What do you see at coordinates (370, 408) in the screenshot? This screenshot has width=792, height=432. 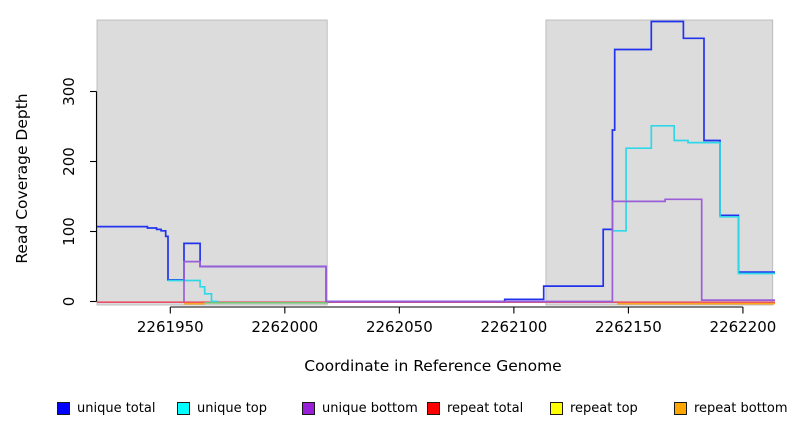 I see `legend-label: unique bottom` at bounding box center [370, 408].